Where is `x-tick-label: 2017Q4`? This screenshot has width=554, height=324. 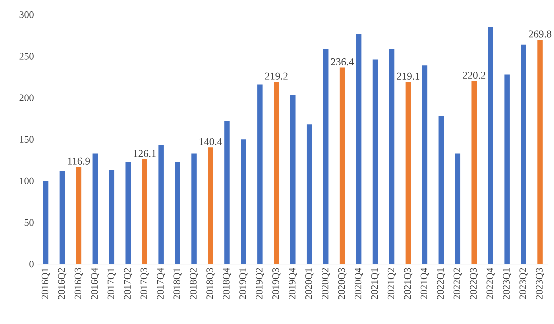
x-tick-label: 2017Q4 is located at coordinates (161, 284).